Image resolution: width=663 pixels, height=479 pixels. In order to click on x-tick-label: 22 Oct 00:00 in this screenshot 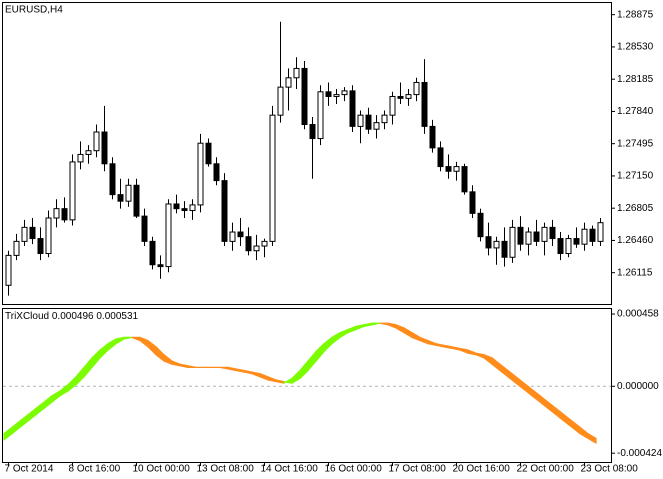, I will do `click(546, 469)`.